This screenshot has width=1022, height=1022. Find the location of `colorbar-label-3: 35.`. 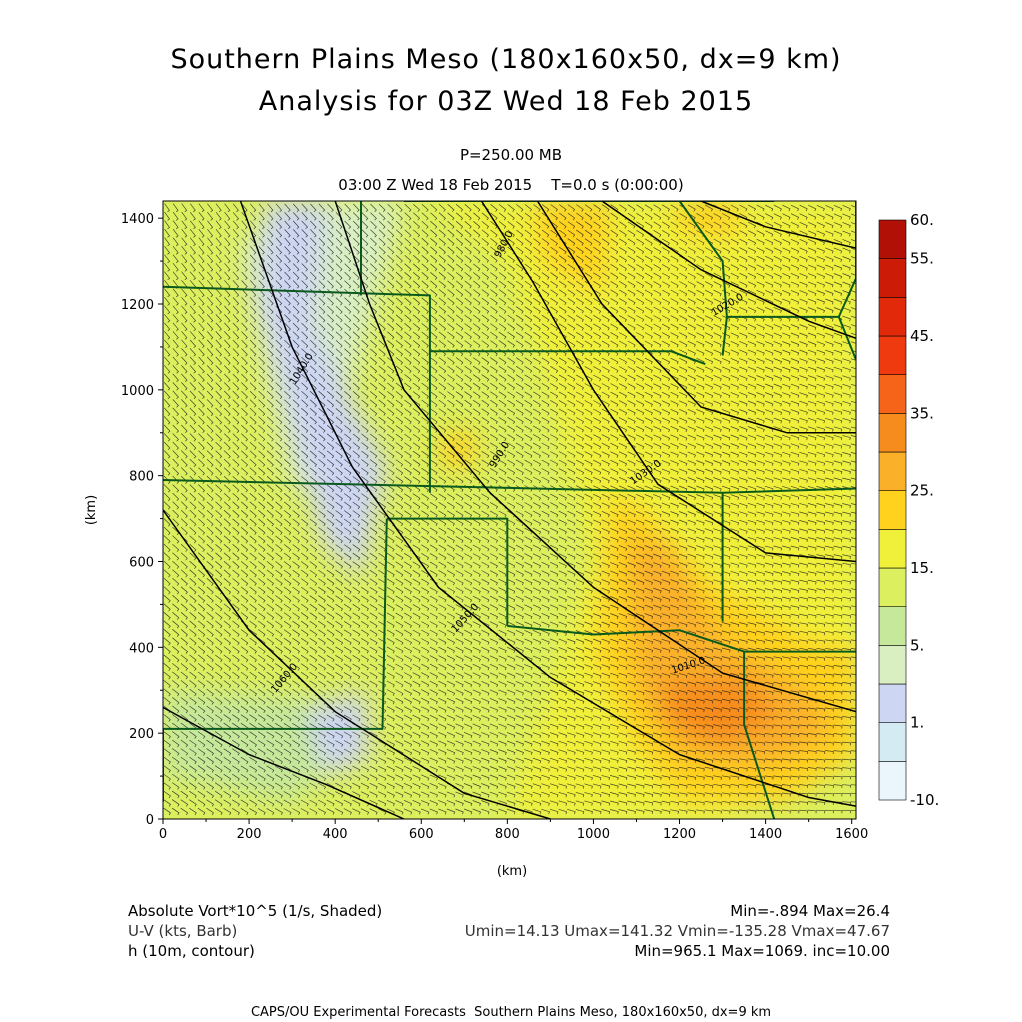

colorbar-label-3: 35. is located at coordinates (922, 413).